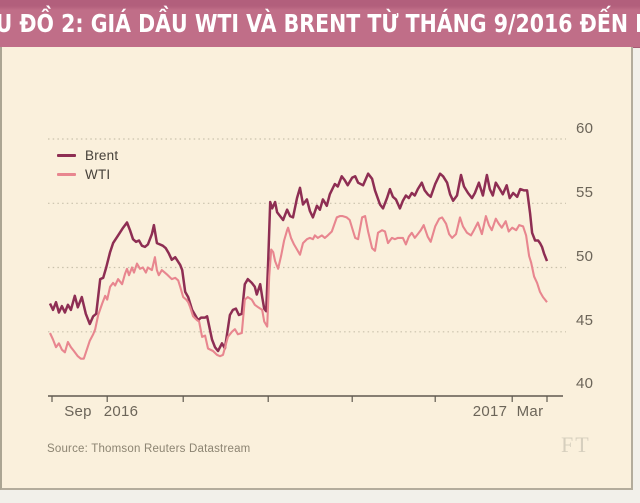  I want to click on y-axis-tick-label: 45, so click(585, 320).